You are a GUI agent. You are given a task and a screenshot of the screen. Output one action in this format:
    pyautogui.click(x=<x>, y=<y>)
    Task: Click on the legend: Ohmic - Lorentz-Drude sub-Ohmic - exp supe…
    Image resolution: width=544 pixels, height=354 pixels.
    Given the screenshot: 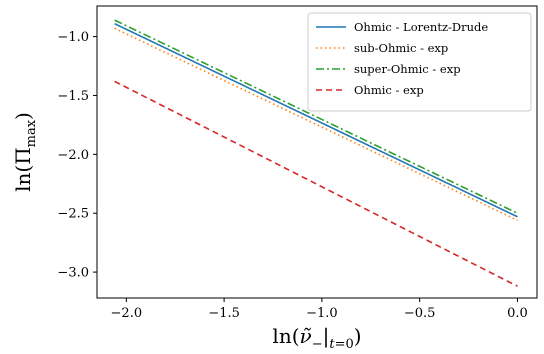 What is the action you would take?
    pyautogui.click(x=419, y=62)
    